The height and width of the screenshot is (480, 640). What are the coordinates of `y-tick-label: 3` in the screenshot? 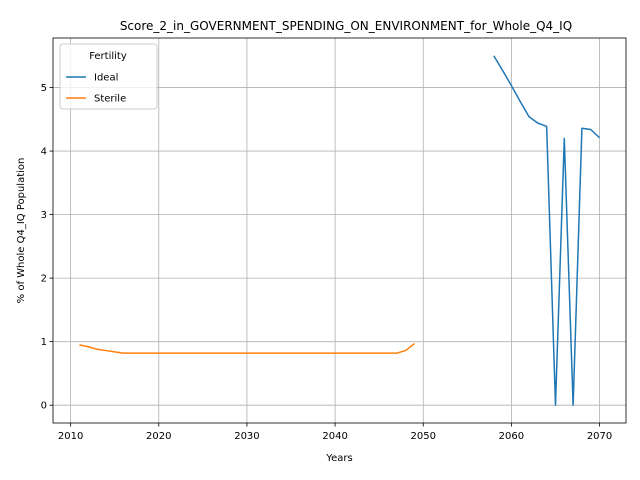 It's located at (44, 215).